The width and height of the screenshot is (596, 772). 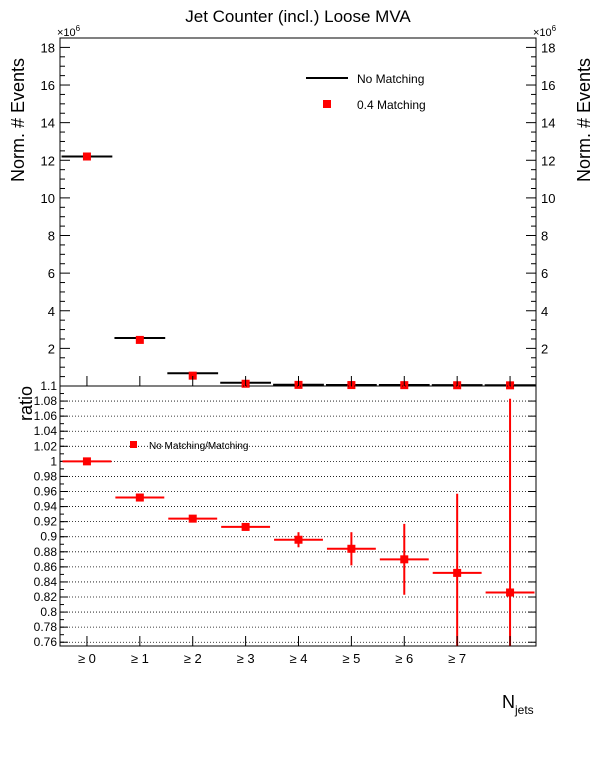 I want to click on ratio-y-label: ratio, so click(x=26, y=403).